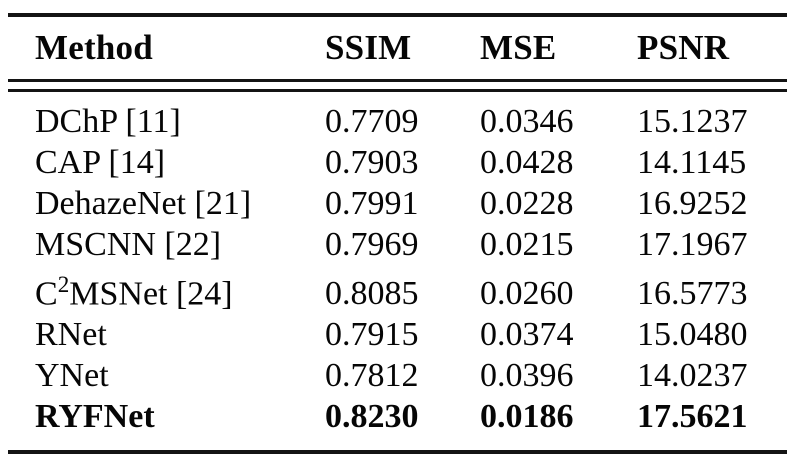 Image resolution: width=795 pixels, height=467 pixels. What do you see at coordinates (63, 285) in the screenshot?
I see `superscript-2: 2` at bounding box center [63, 285].